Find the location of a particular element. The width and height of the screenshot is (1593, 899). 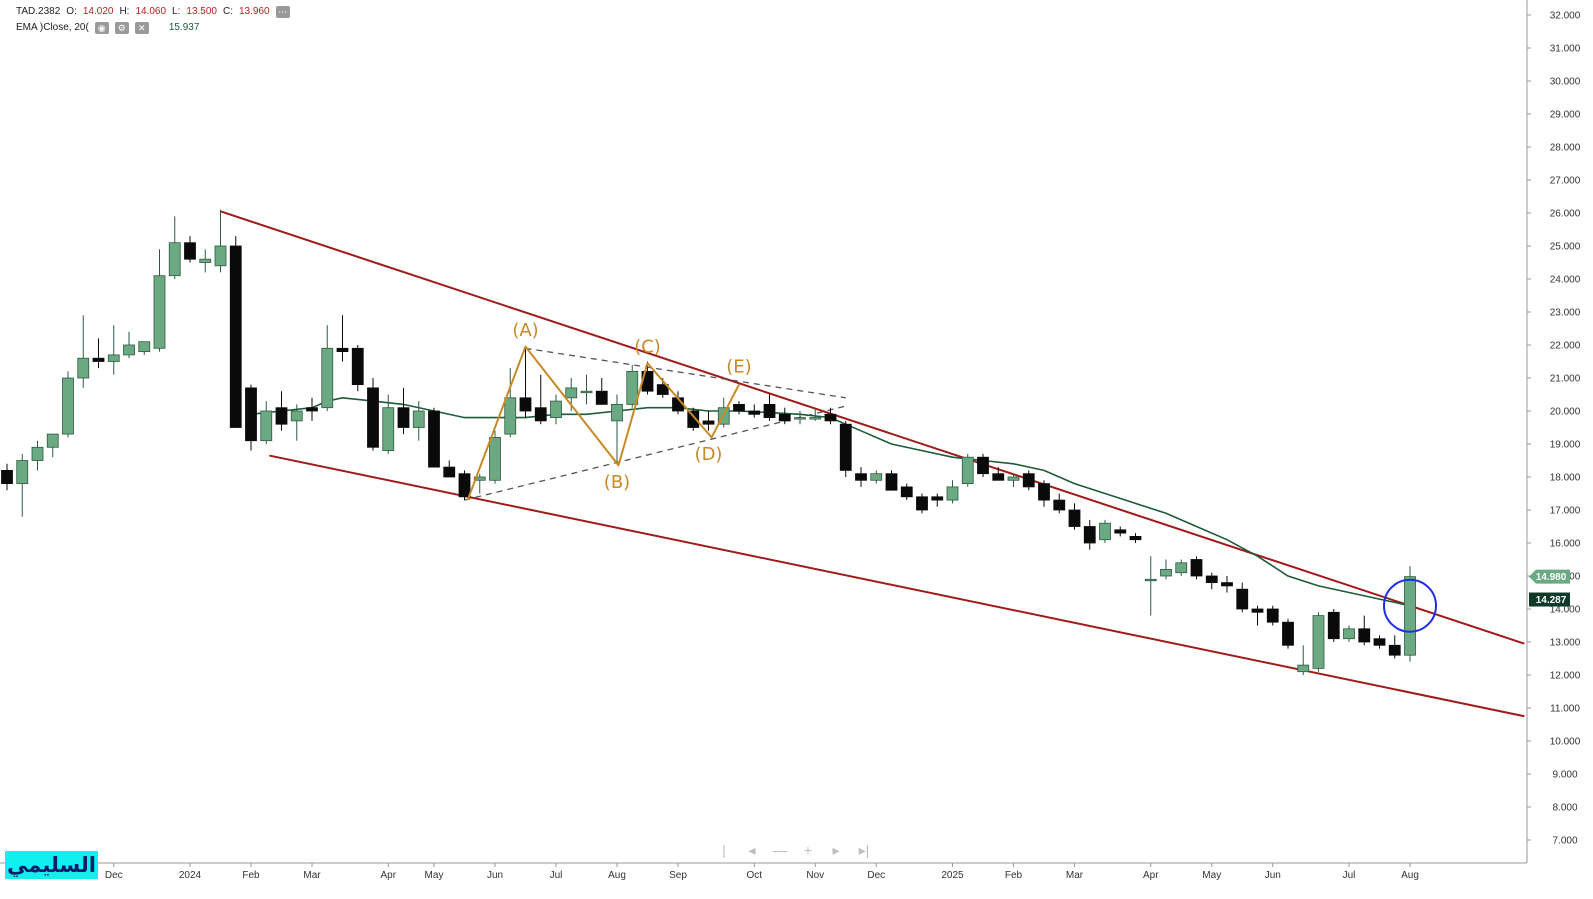

wave-label: (C) is located at coordinates (647, 347).